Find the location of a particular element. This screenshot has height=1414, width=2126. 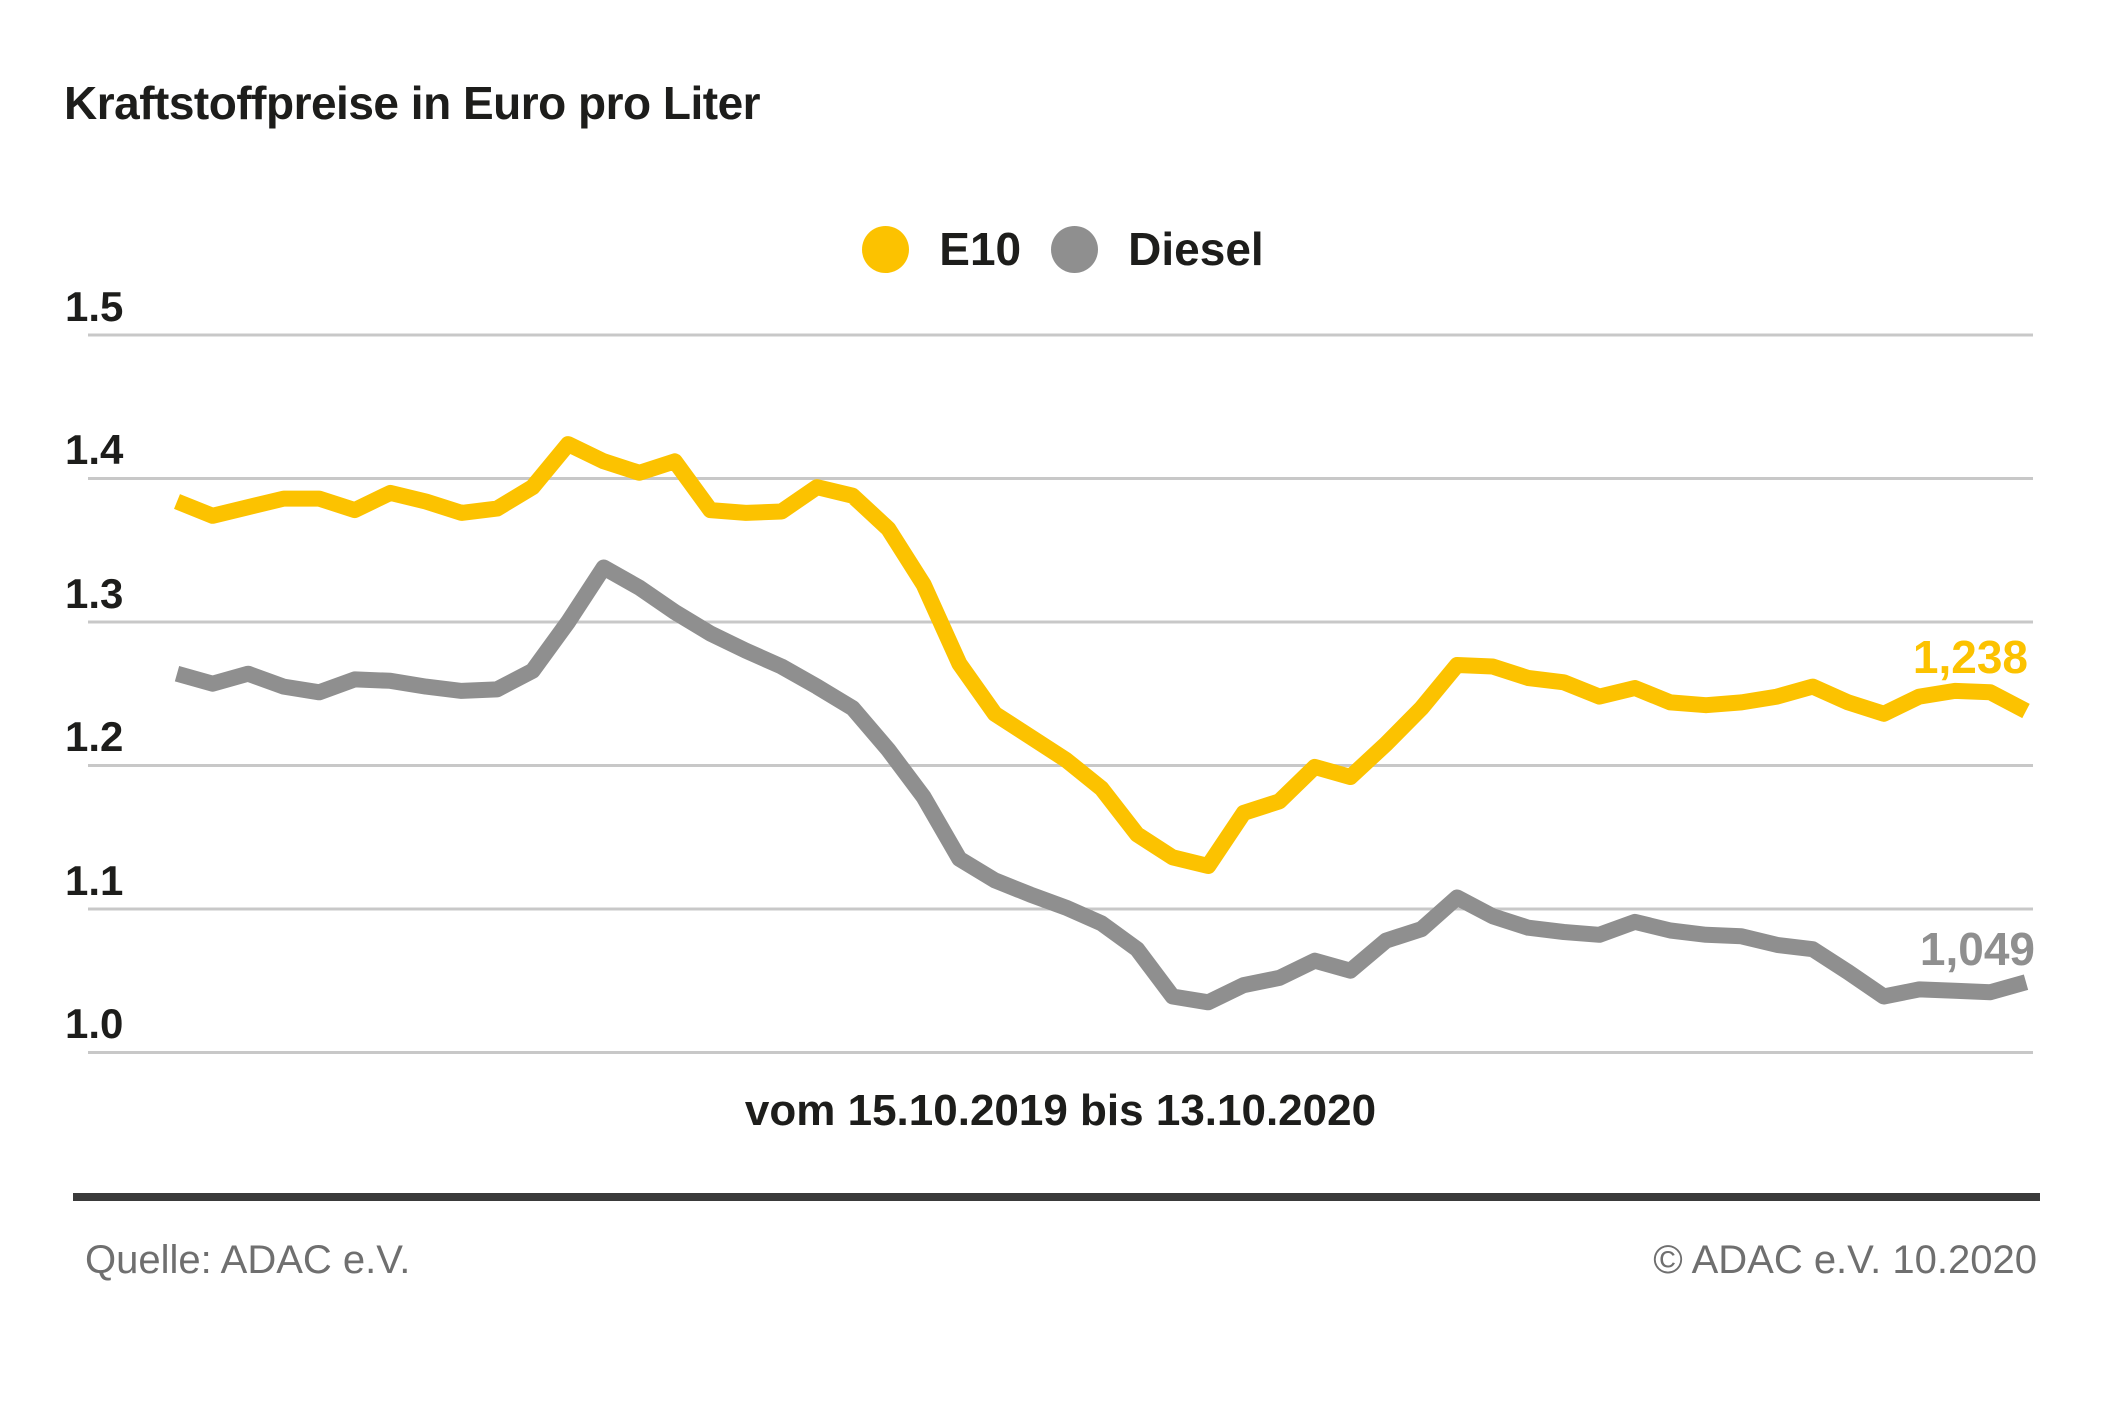

legend-label-e10: E10 is located at coordinates (980, 249).